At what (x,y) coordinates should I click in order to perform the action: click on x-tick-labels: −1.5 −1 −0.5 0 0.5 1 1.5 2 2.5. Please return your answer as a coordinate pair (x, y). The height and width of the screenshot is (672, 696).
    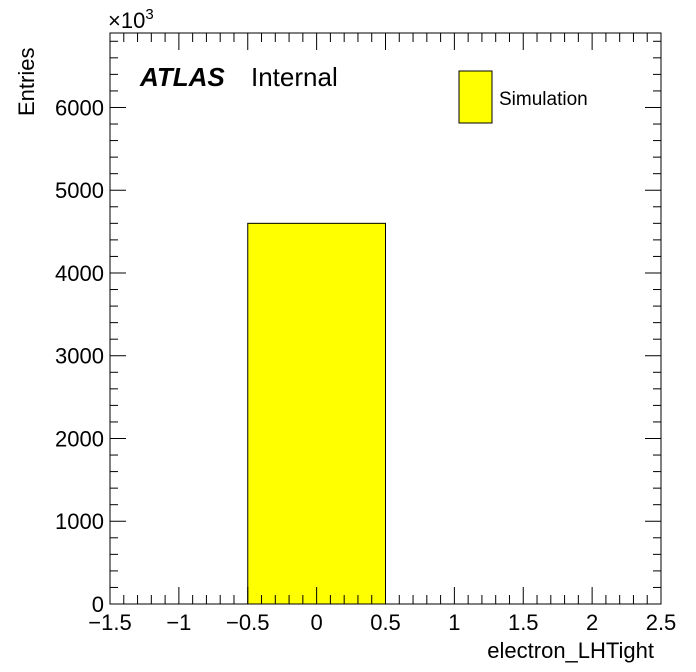
    Looking at the image, I should click on (382, 622).